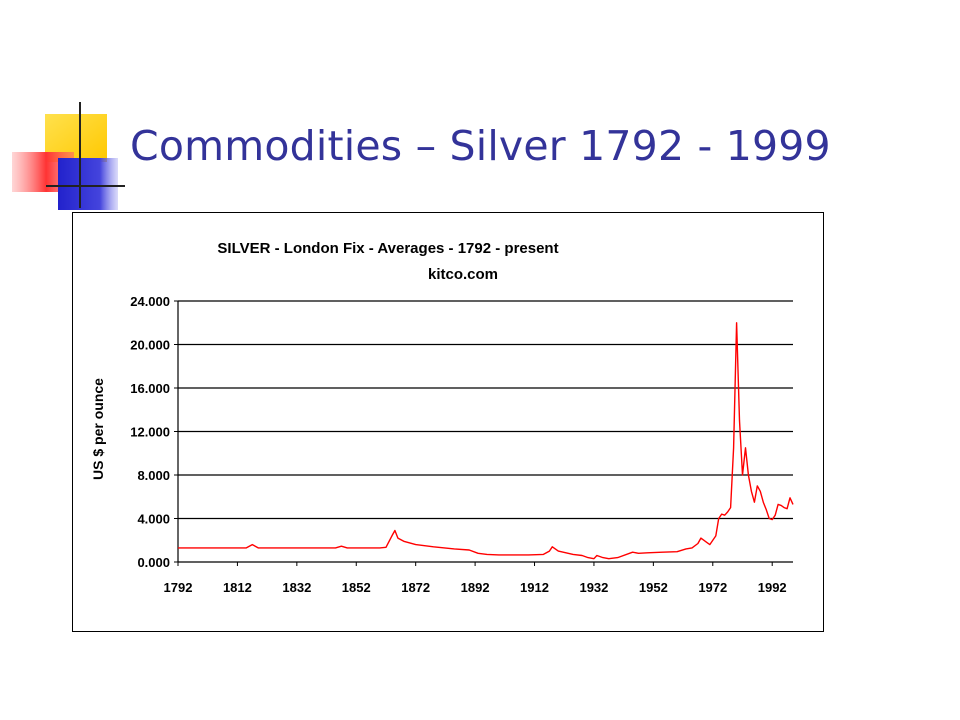 The height and width of the screenshot is (720, 960). I want to click on x-tick-label: 1952, so click(653, 587).